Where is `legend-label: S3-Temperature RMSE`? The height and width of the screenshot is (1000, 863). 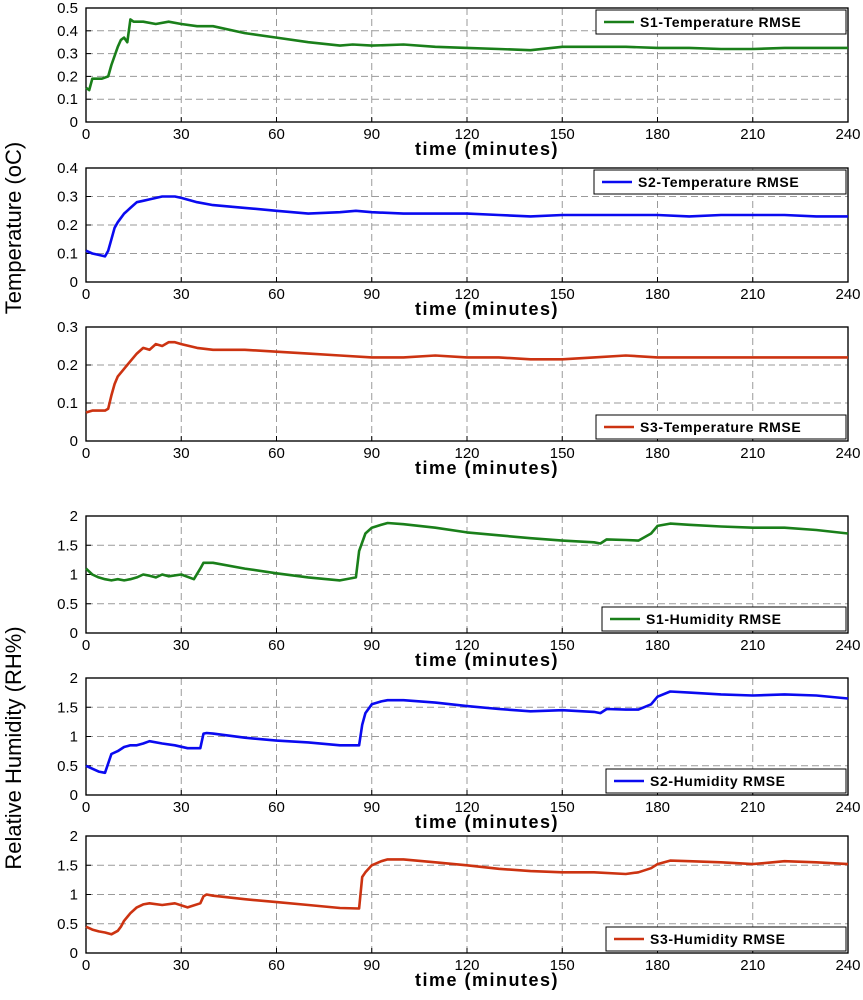
legend-label: S3-Temperature RMSE is located at coordinates (720, 427).